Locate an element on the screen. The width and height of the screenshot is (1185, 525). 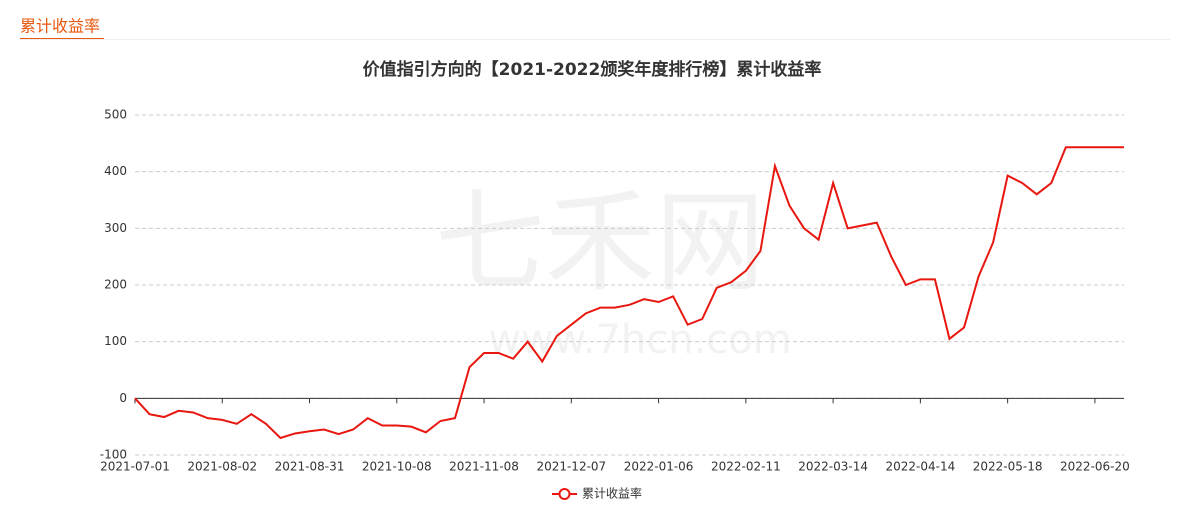
x-tick-label: 2021-11-08 is located at coordinates (484, 467).